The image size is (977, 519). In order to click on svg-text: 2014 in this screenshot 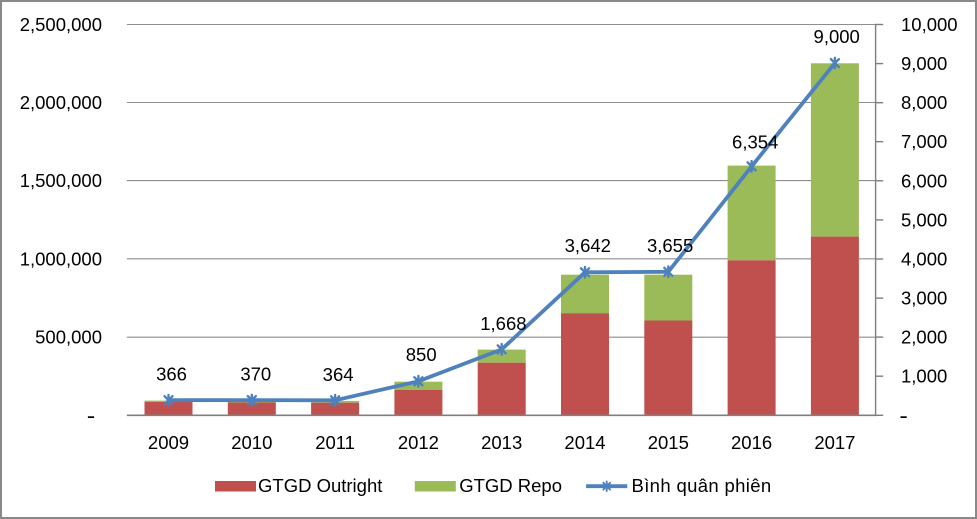, I will do `click(584, 442)`.